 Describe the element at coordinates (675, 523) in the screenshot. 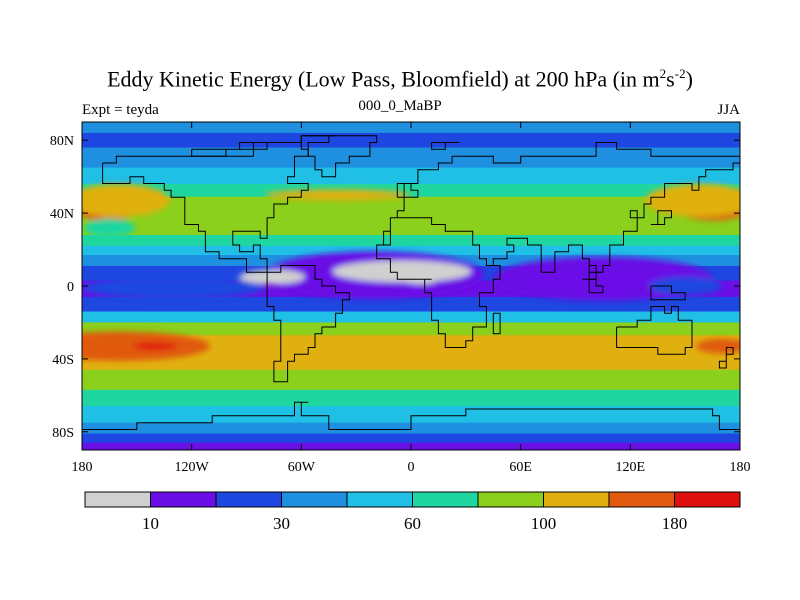

I see `colorbar-label: 180` at that location.